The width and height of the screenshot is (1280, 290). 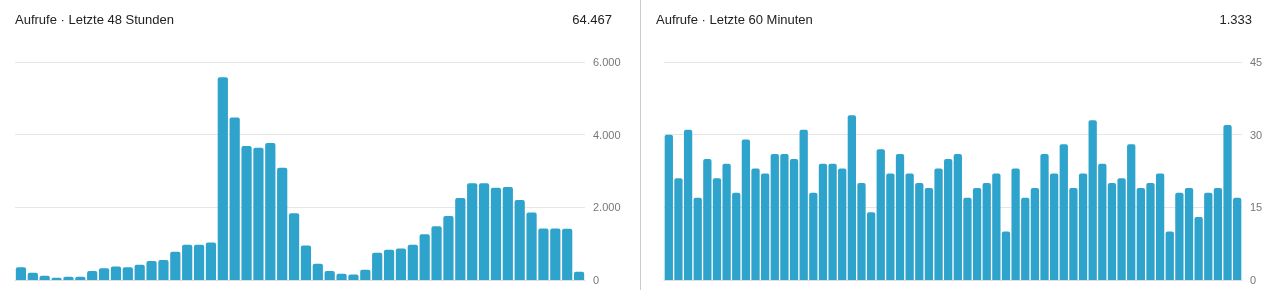 I want to click on chart-subtitle: 64.467, so click(x=592, y=19).